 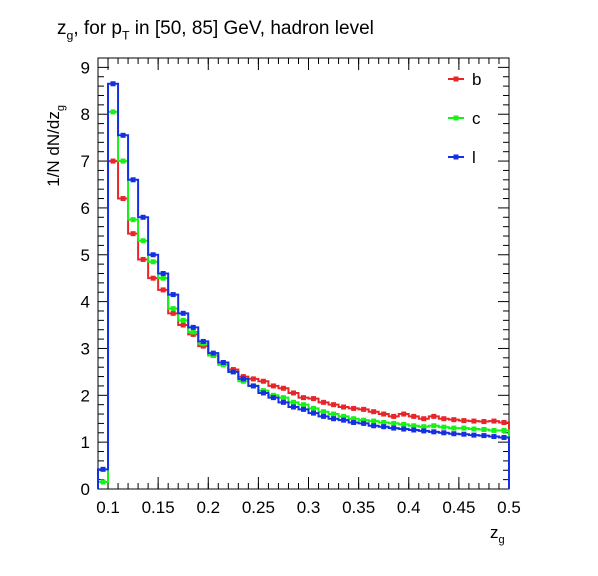 I want to click on legend-item-c: c, so click(x=464, y=118).